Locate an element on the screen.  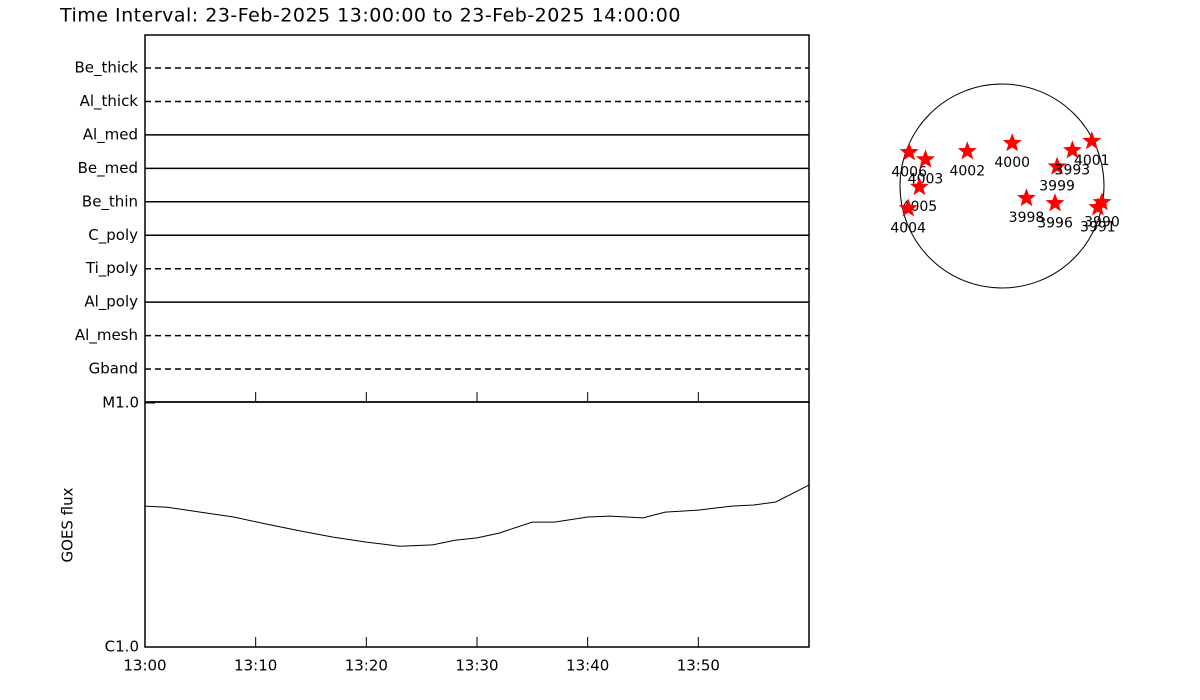
filter-label: Al_med is located at coordinates (110, 134).